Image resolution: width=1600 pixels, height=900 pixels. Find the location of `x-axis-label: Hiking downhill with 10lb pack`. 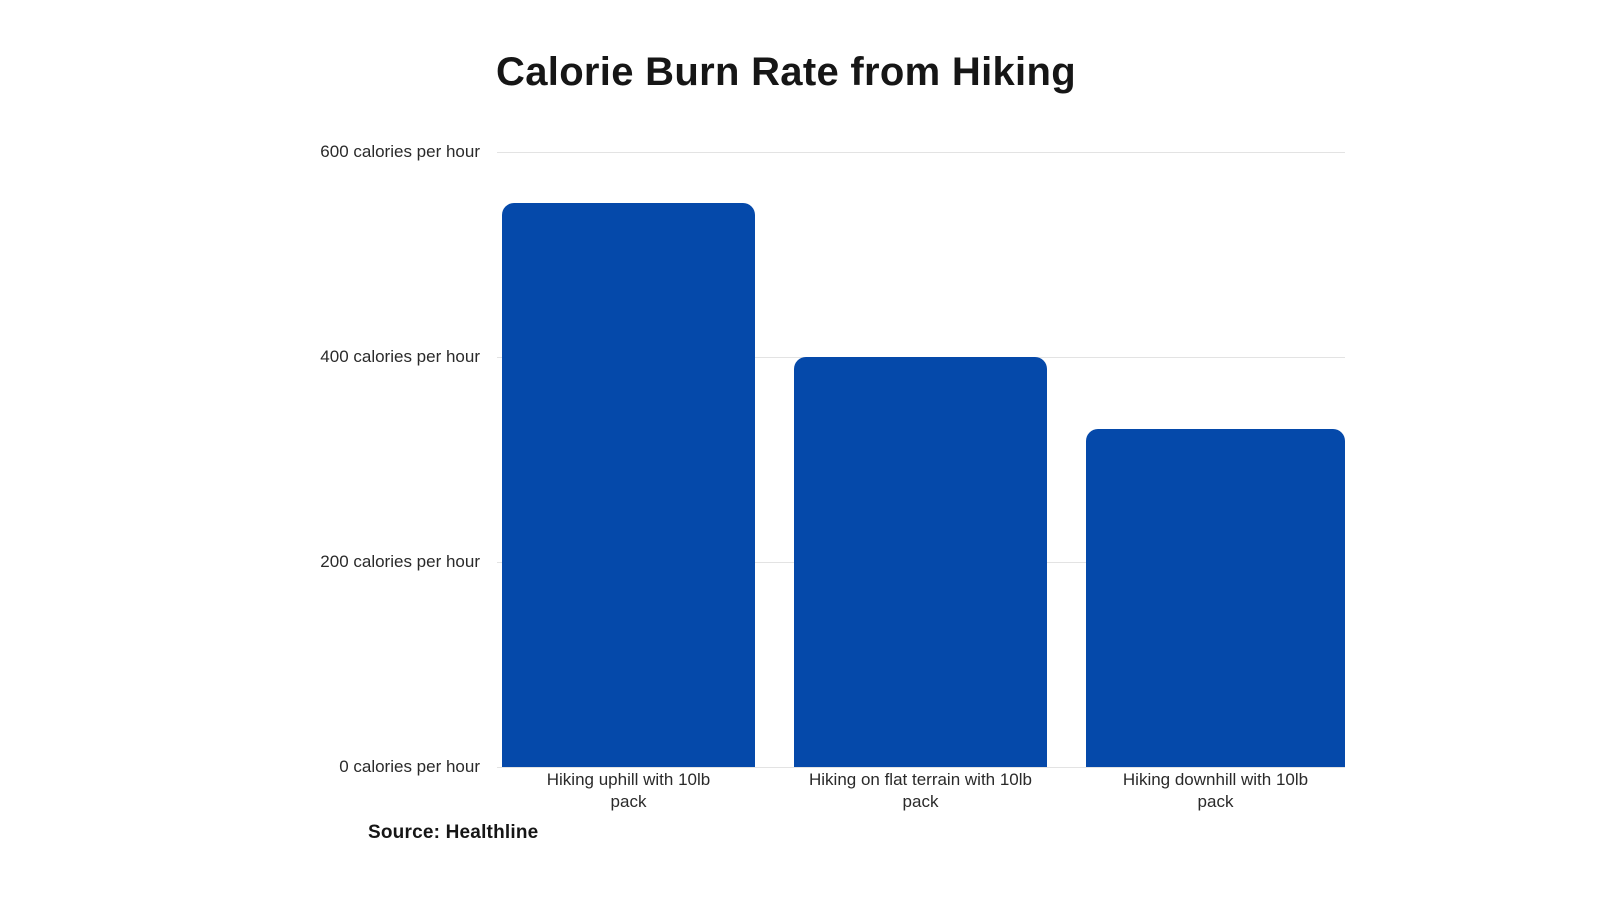

x-axis-label: Hiking downhill with 10lb pack is located at coordinates (1216, 791).